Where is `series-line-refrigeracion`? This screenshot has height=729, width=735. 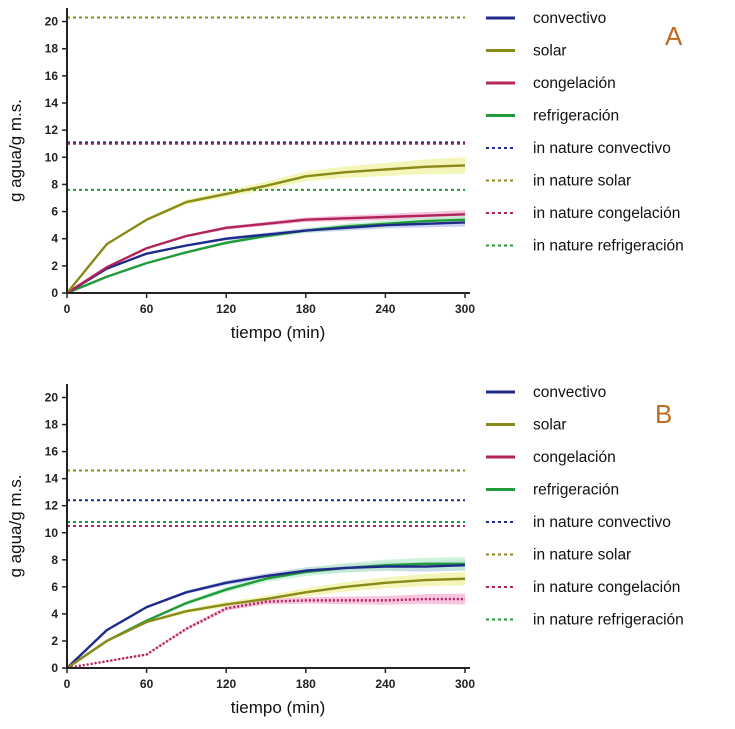
series-line-refrigeracion is located at coordinates (266, 256).